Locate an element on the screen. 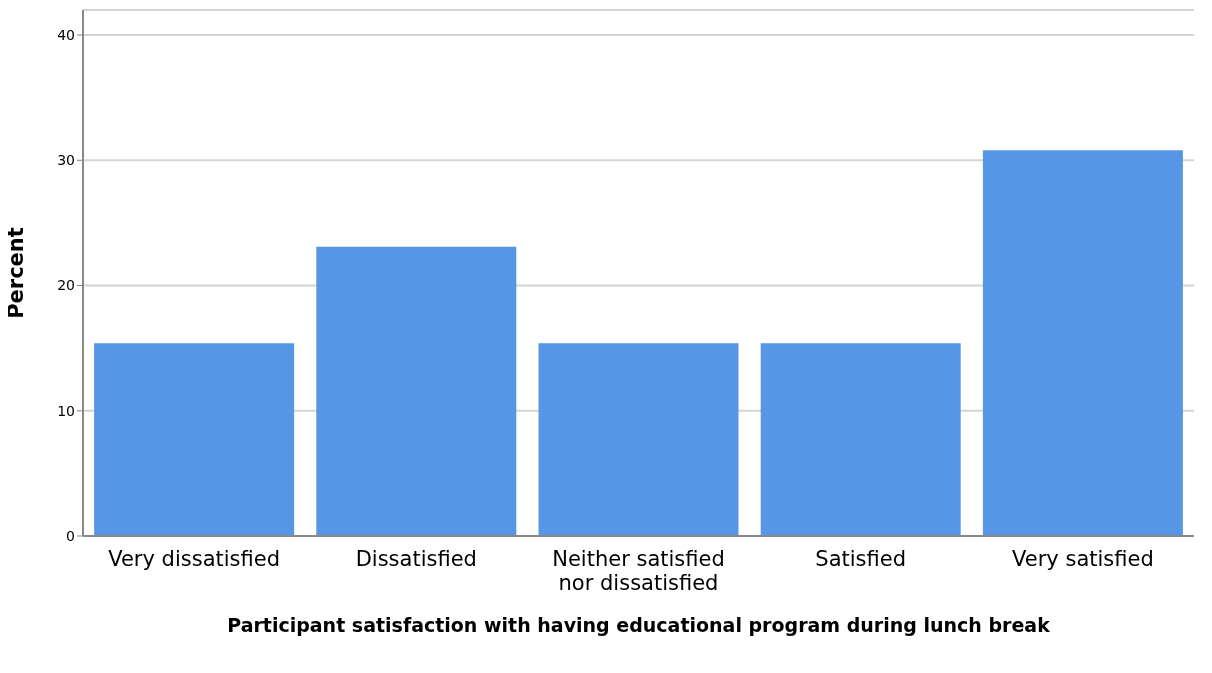  y-tick-label: 10 is located at coordinates (66, 410).